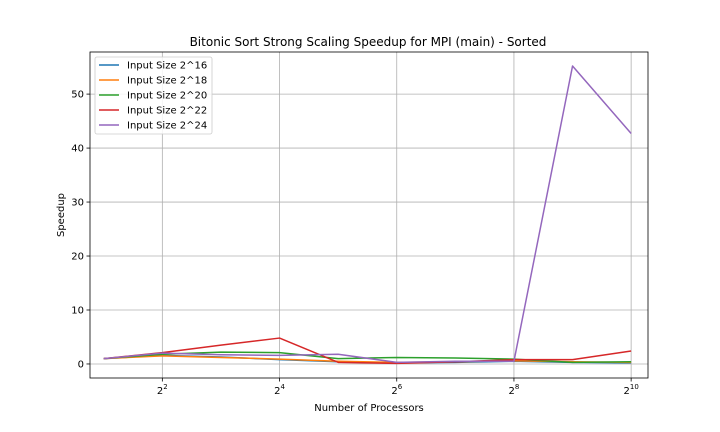 The width and height of the screenshot is (720, 432). What do you see at coordinates (167, 111) in the screenshot?
I see `legend-label: Input Size 2^22` at bounding box center [167, 111].